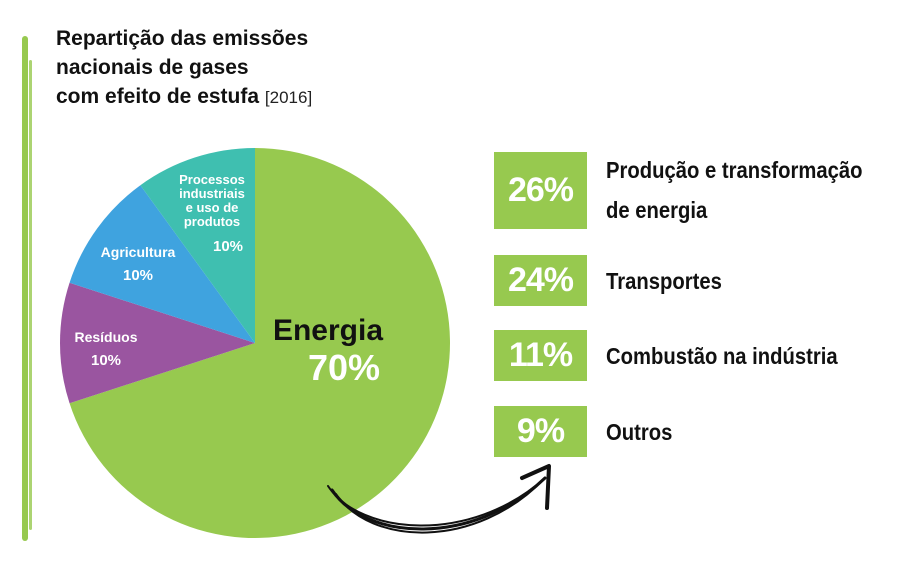 The height and width of the screenshot is (573, 900). What do you see at coordinates (540, 431) in the screenshot?
I see `percentage-badge: 9%` at bounding box center [540, 431].